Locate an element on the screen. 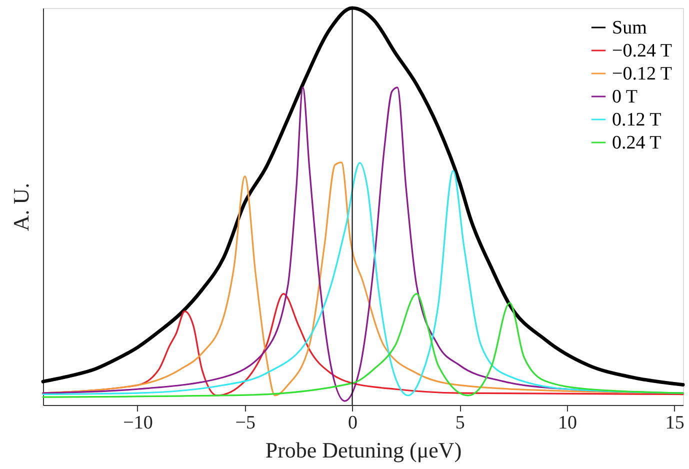 The width and height of the screenshot is (689, 469). legend-label: Sum is located at coordinates (630, 28).